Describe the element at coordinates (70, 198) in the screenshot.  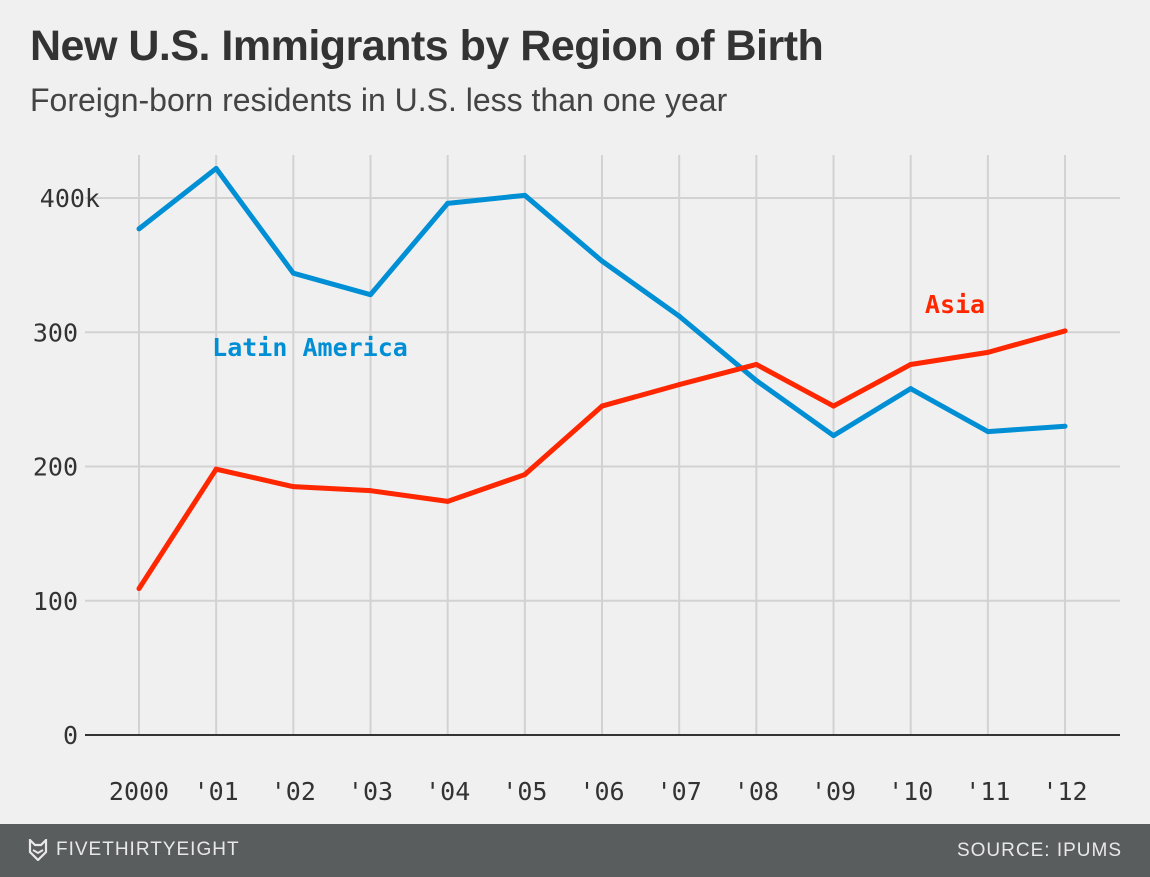
I see `y-tick-label: 400k` at that location.